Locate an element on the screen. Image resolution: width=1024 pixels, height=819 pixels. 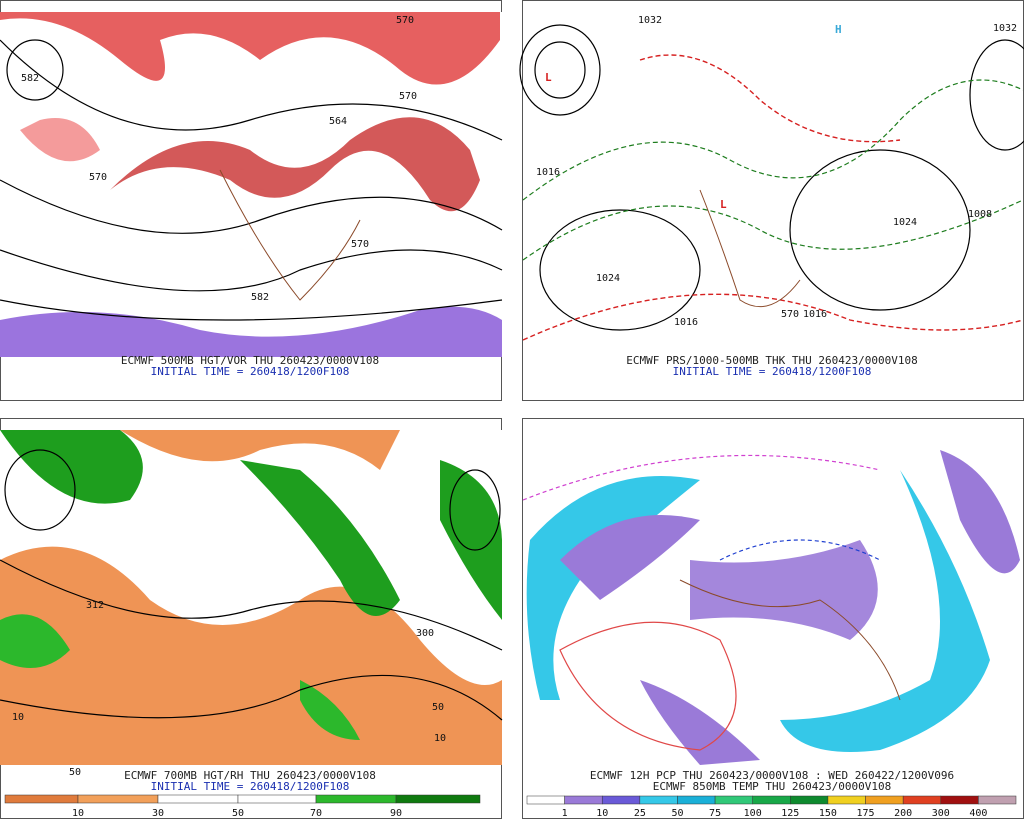
panel-caption: ECMWF 700MB HGT/RH THU 260423/0000V108 is located at coordinates (250, 775).